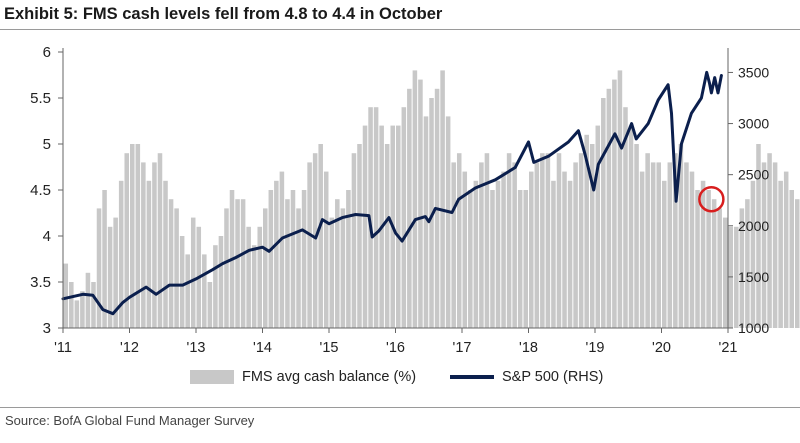  I want to click on right-tick-label: 3000, so click(753, 124).